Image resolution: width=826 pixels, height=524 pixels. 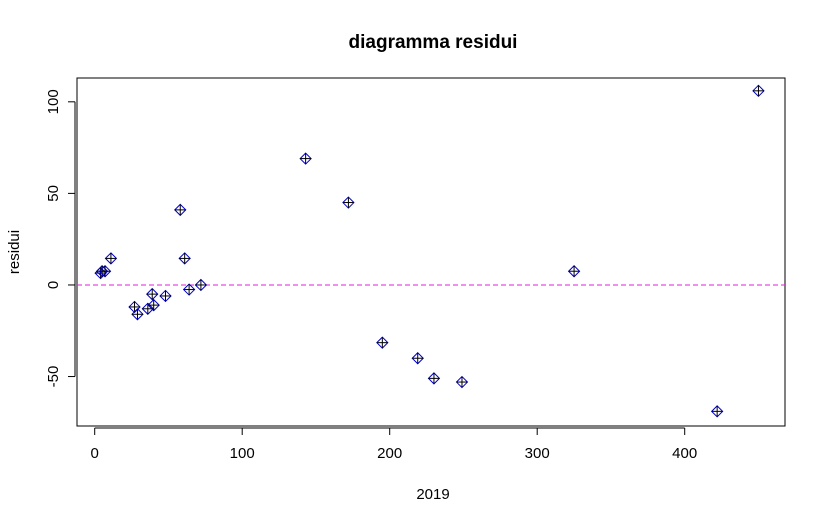 I want to click on y-tick-label: 100, so click(x=53, y=101).